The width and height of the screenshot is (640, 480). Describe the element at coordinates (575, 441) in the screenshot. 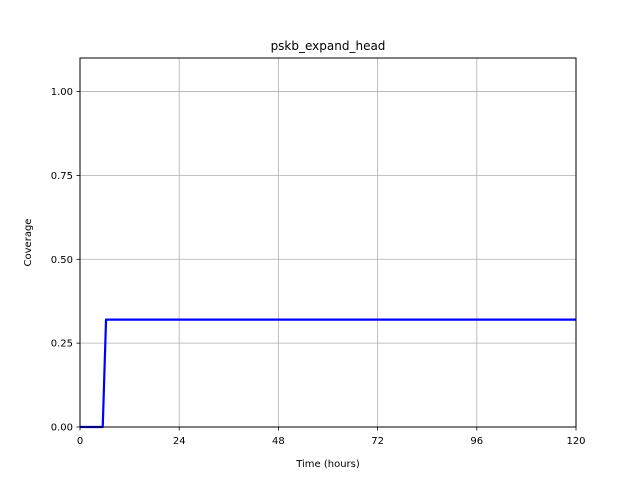

I see `x-tick-label: 120` at that location.